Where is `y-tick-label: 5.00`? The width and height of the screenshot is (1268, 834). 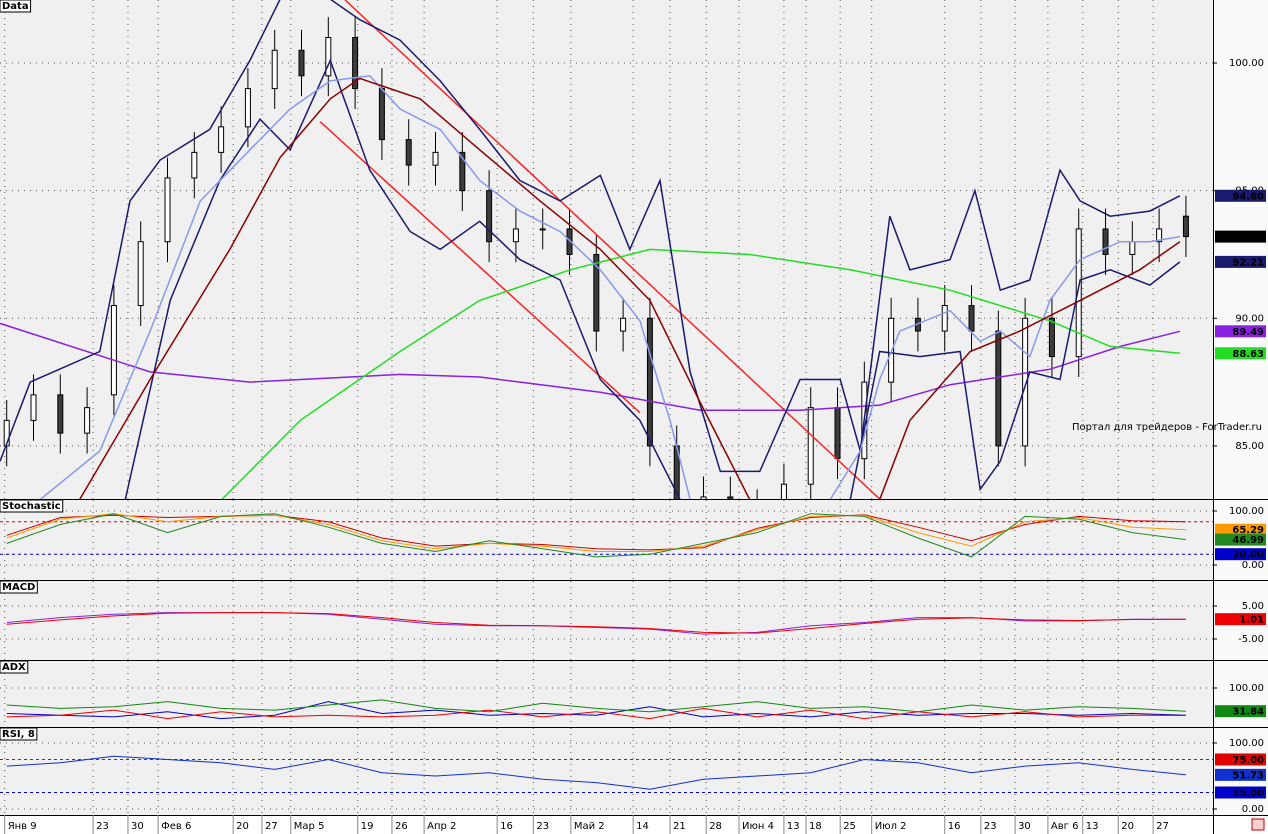 y-tick-label: 5.00 is located at coordinates (1253, 606).